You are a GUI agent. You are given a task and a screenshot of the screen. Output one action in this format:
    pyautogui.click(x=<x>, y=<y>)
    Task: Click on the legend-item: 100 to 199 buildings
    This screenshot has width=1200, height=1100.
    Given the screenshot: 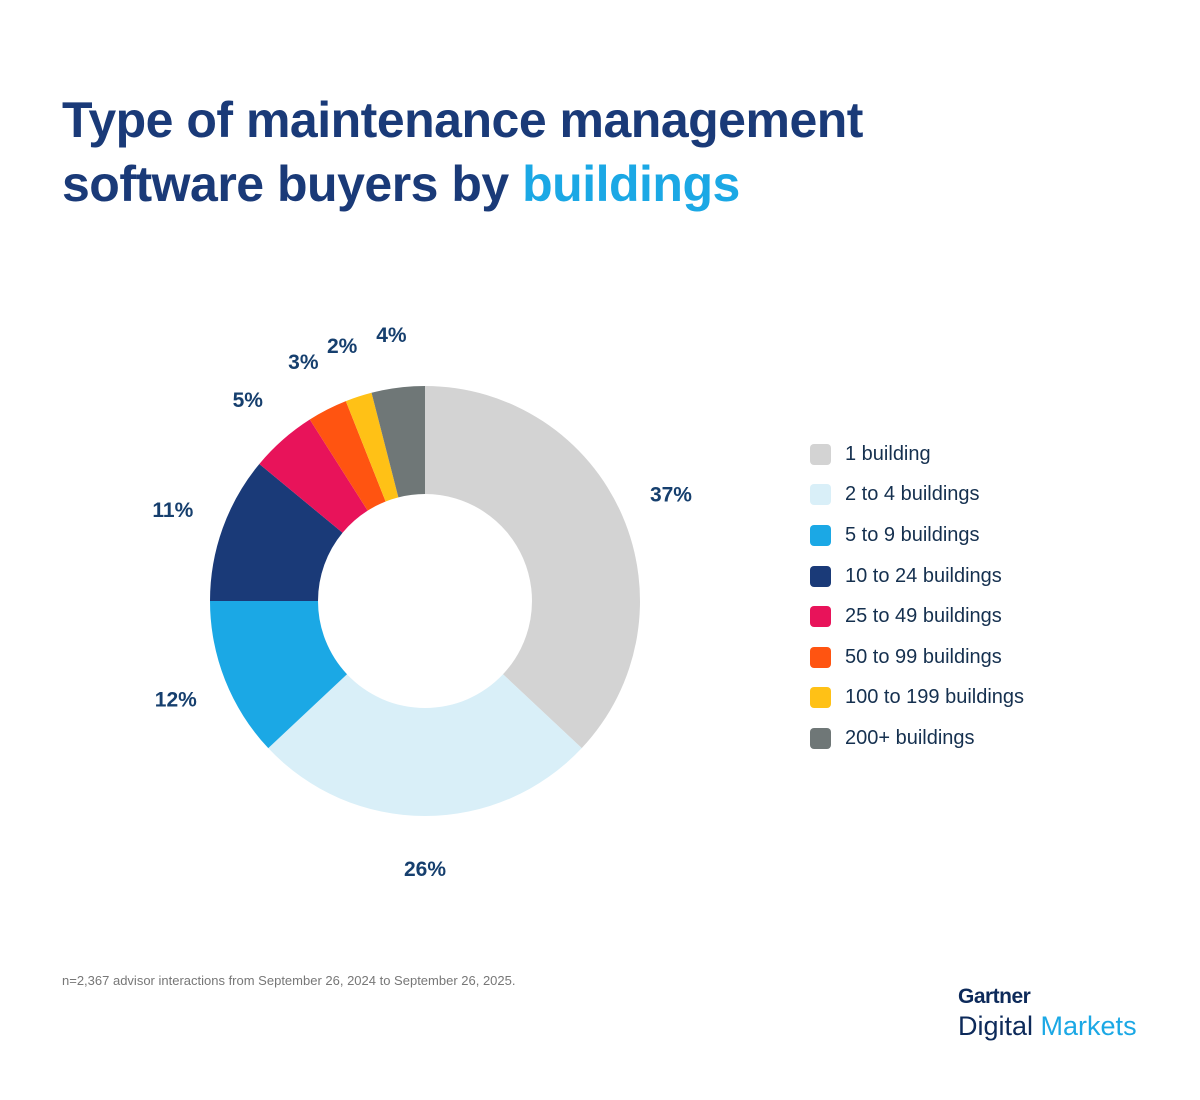 What is the action you would take?
    pyautogui.click(x=917, y=698)
    